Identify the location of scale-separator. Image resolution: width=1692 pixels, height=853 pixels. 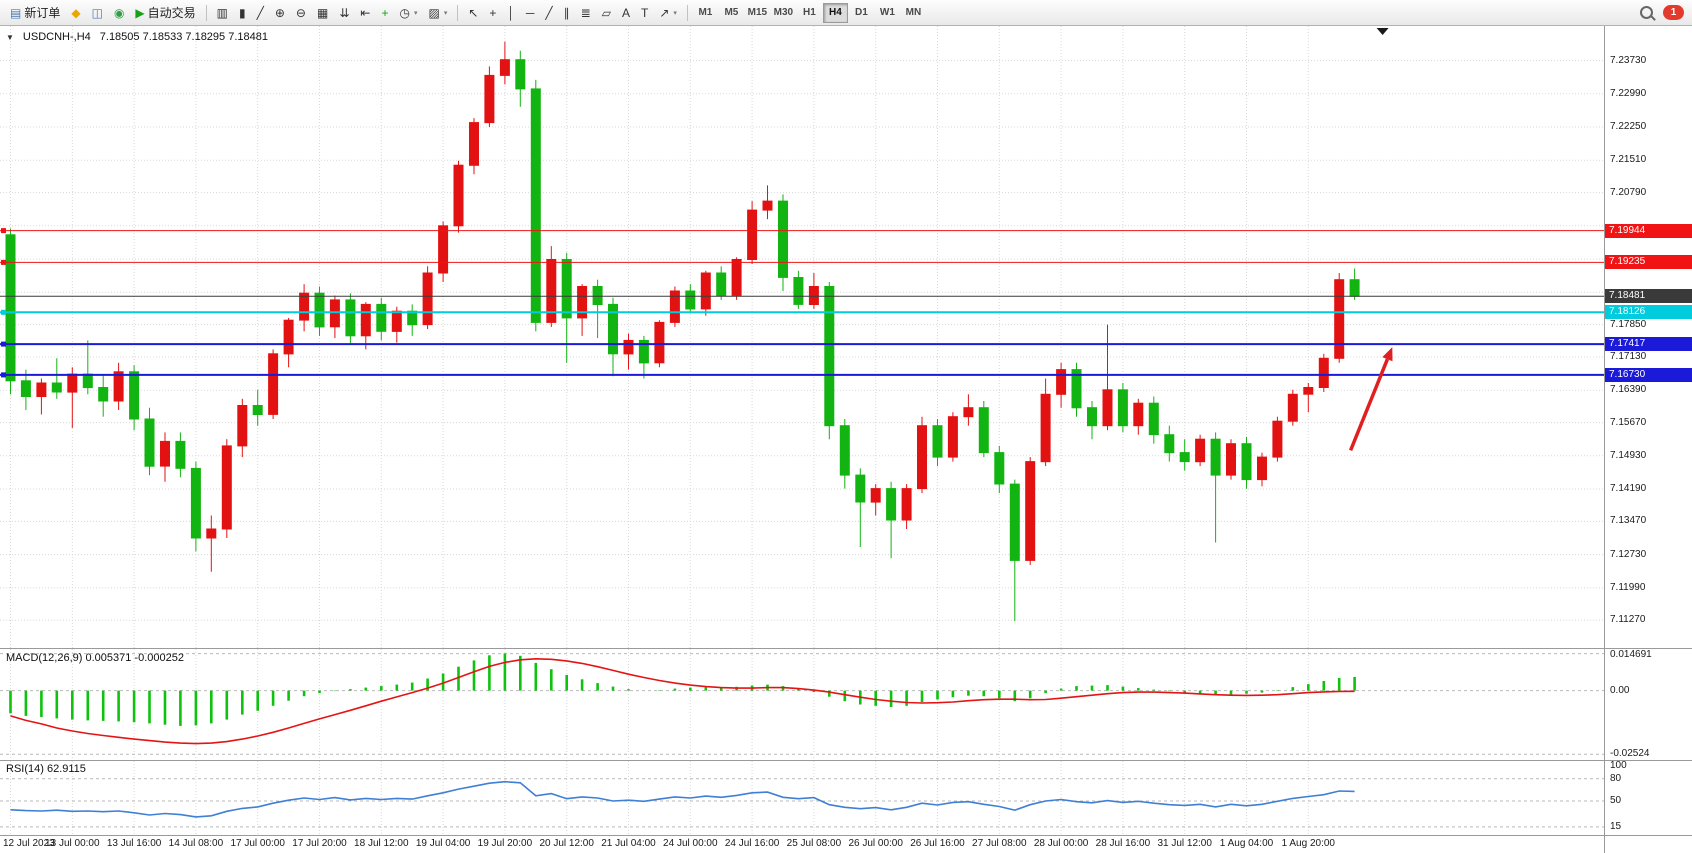
(1604, 439).